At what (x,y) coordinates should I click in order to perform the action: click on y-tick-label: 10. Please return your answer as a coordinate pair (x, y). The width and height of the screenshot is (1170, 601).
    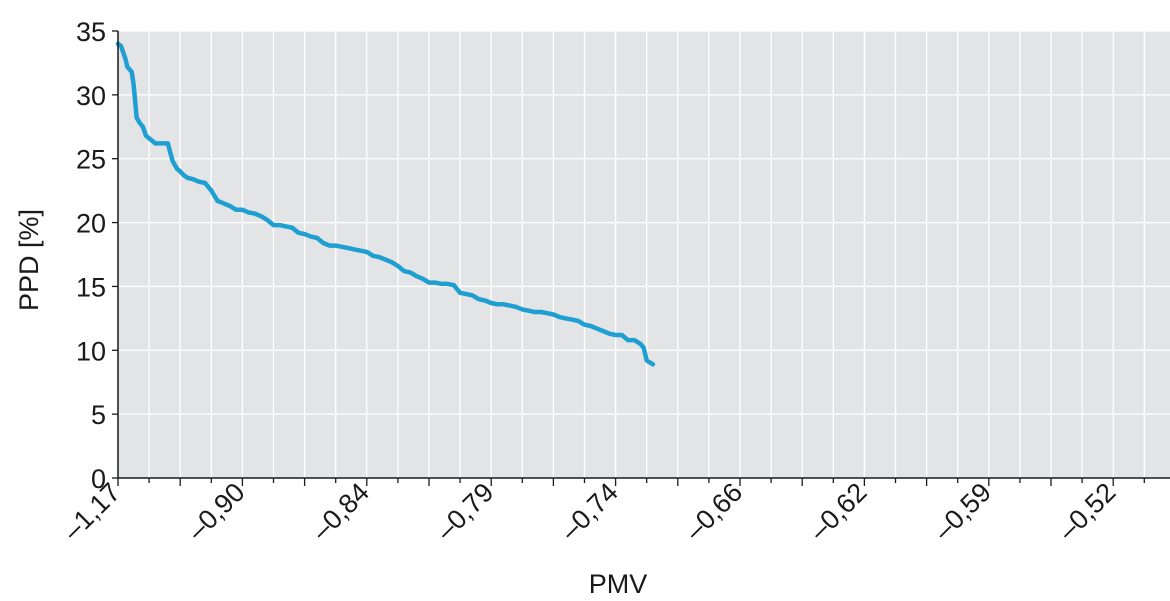
    Looking at the image, I should click on (91, 351).